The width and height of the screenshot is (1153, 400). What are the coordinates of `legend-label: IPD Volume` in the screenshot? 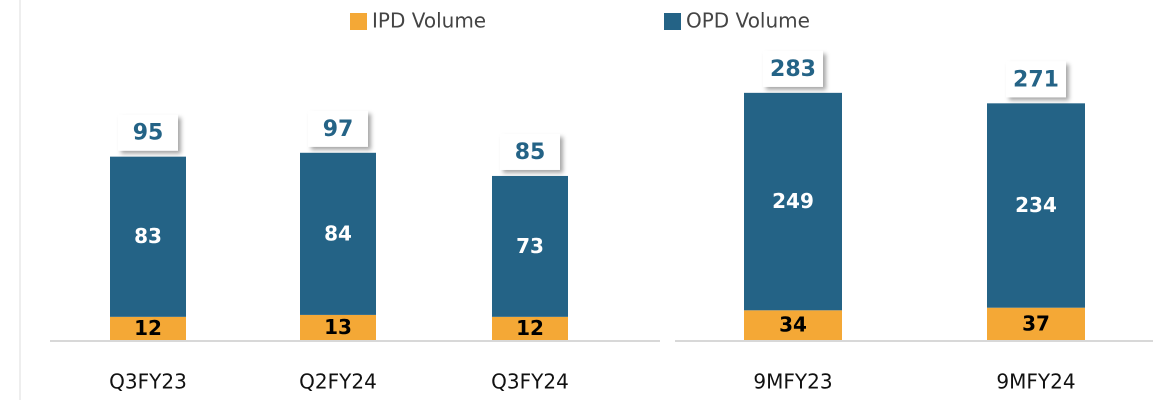 It's located at (429, 21).